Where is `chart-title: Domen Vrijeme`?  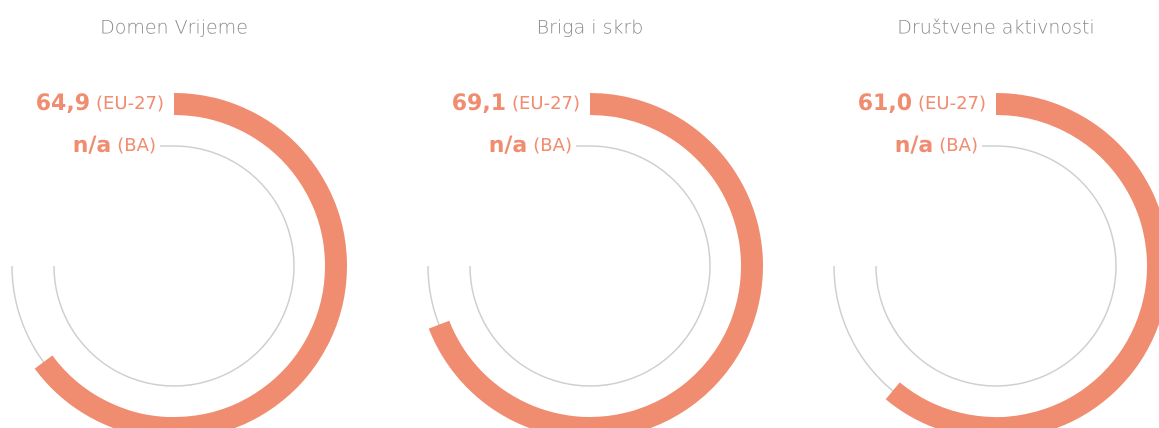 chart-title: Domen Vrijeme is located at coordinates (174, 28).